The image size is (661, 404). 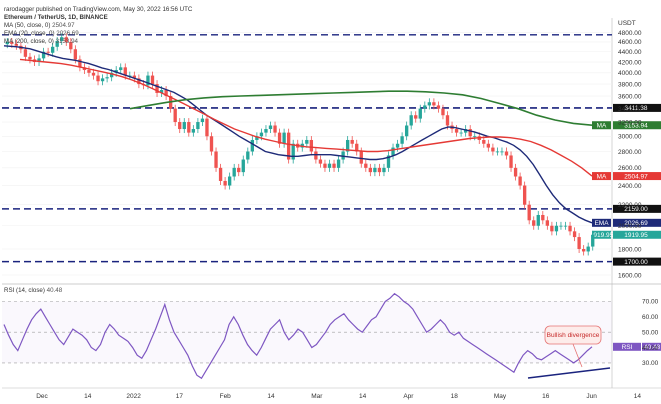 What do you see at coordinates (627, 346) in the screenshot?
I see `rsi-last-badge` at bounding box center [627, 346].